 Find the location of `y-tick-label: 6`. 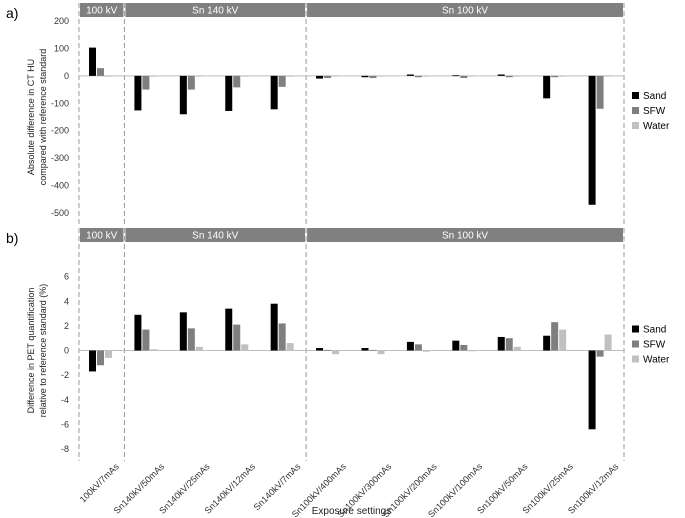

y-tick-label: 6 is located at coordinates (66, 277).